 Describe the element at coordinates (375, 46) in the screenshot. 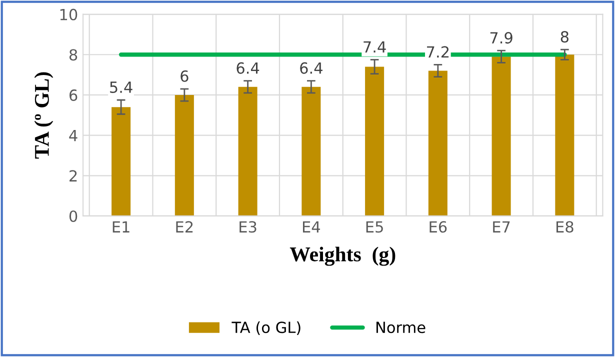

I see `data-label: 7.4` at that location.